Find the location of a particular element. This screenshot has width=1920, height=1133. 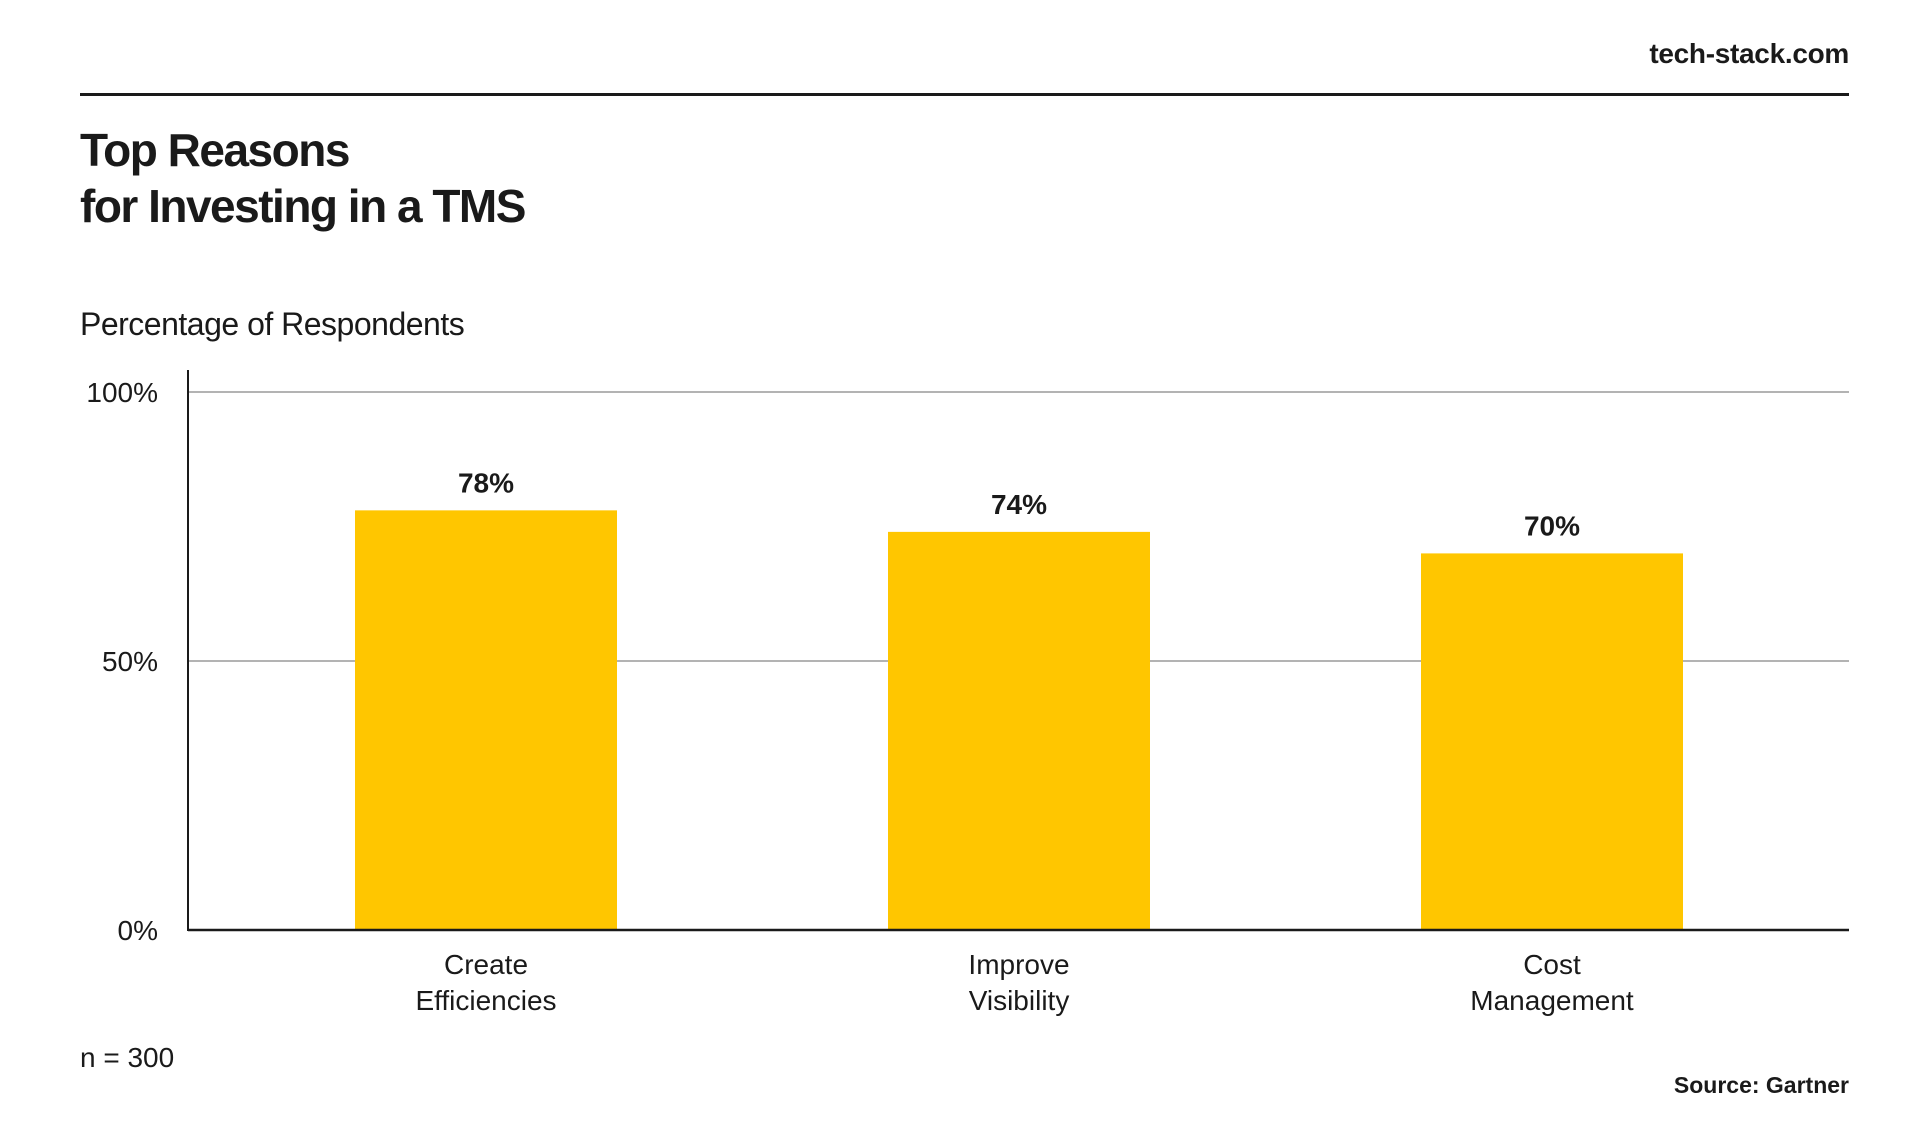

bar-value-label-3: 70% is located at coordinates (1552, 525).